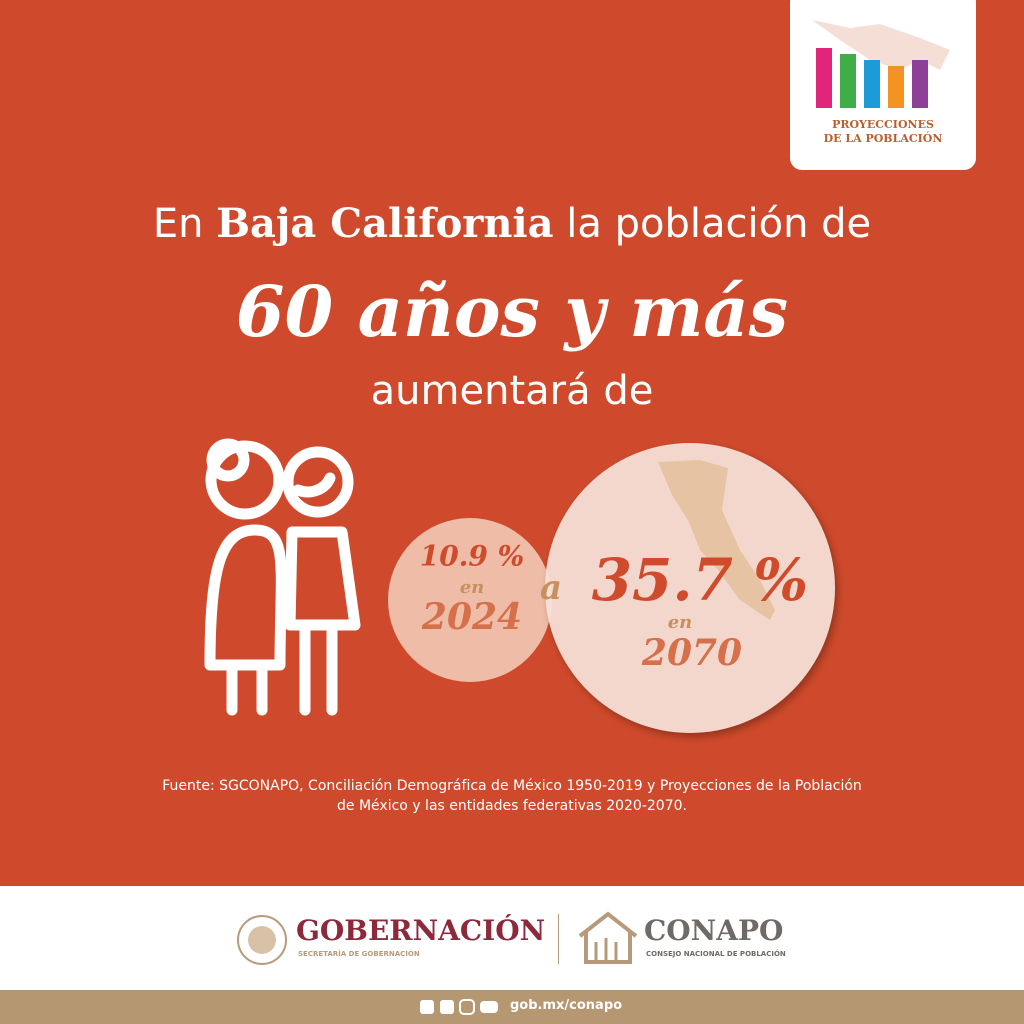  I want to click on headline-group: 60 años y más, so click(512, 311).